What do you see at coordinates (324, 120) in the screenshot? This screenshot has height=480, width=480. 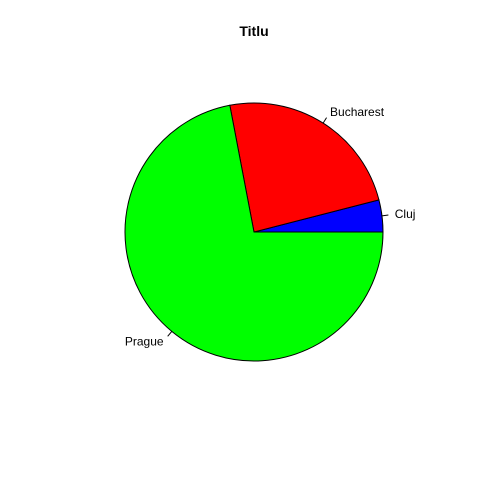 I see `pie-label-tick-bucharest` at bounding box center [324, 120].